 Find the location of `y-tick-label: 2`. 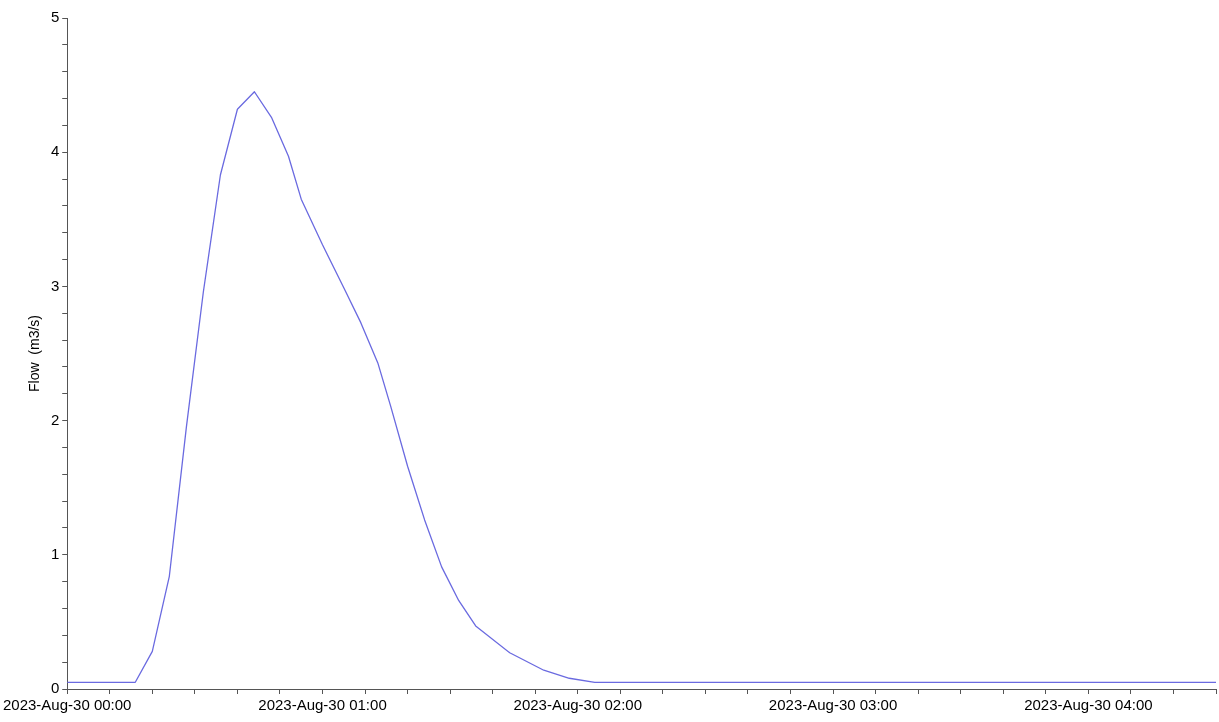

y-tick-label: 2 is located at coordinates (55, 419).